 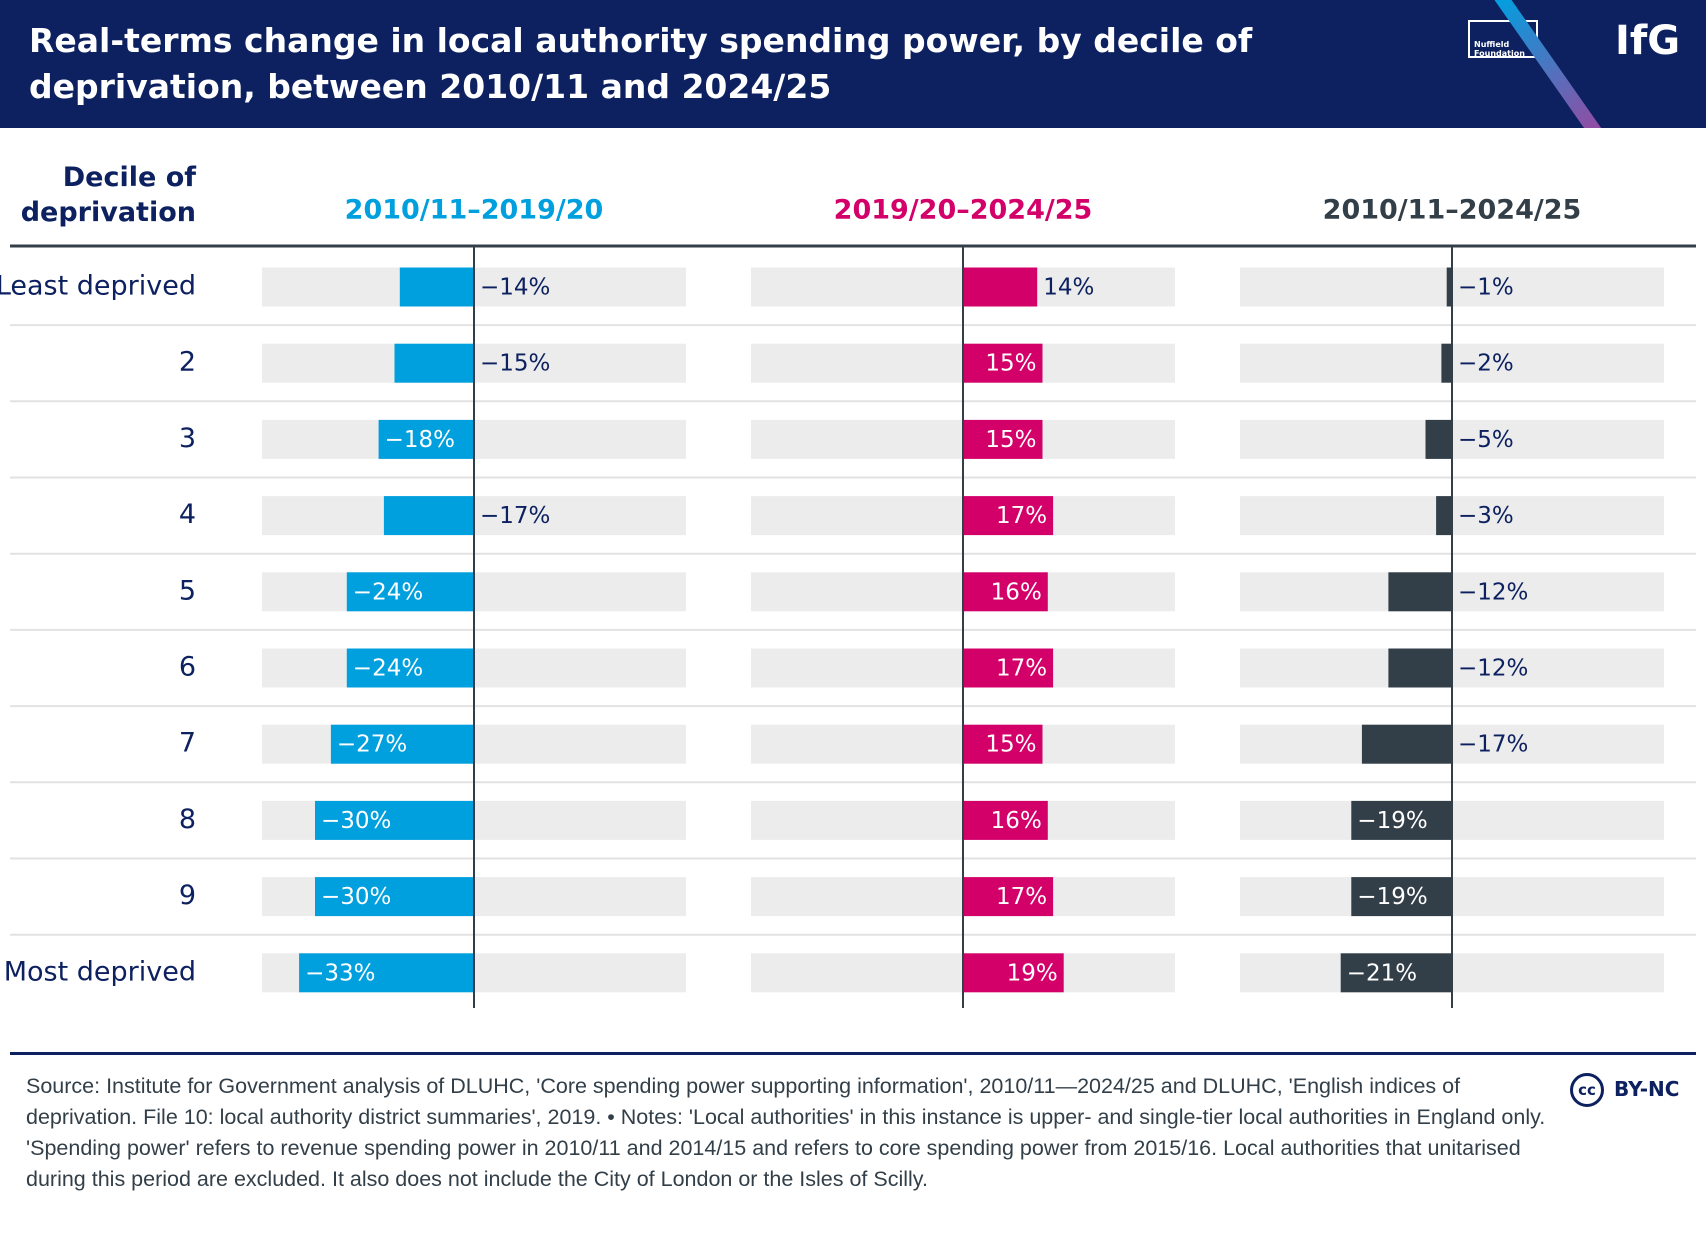 I want to click on value-label: −1%, so click(x=1486, y=288).